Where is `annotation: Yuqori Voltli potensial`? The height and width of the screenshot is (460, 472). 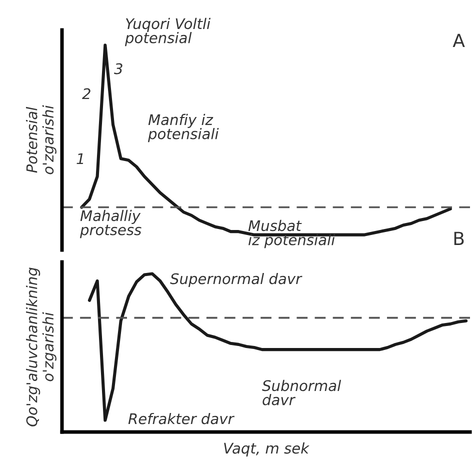
annotation: Yuqori Voltli potensial is located at coordinates (167, 32).